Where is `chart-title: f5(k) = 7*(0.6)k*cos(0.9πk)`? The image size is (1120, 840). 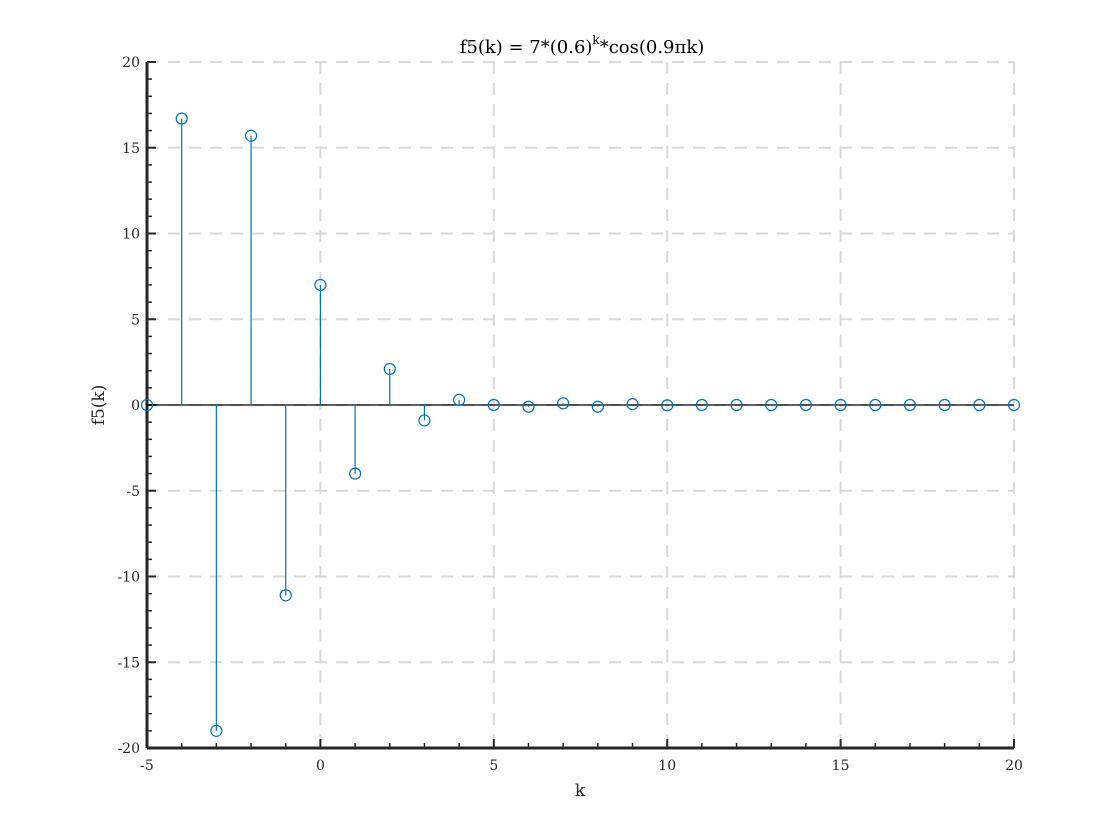 chart-title: f5(k) = 7*(0.6)k*cos(0.9πk) is located at coordinates (582, 45).